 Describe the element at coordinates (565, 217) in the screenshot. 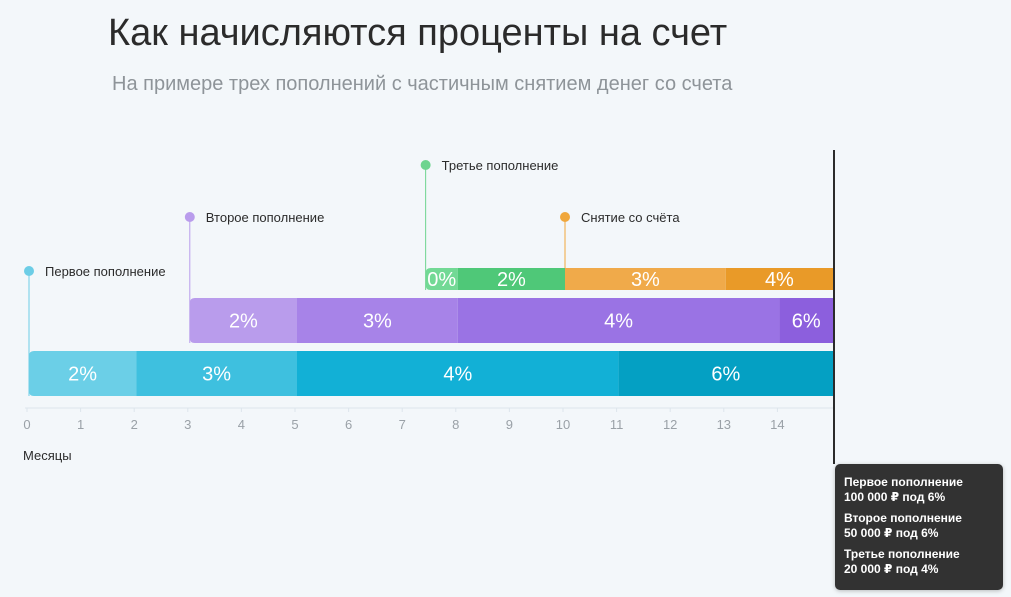

I see `event-marker-dot` at that location.